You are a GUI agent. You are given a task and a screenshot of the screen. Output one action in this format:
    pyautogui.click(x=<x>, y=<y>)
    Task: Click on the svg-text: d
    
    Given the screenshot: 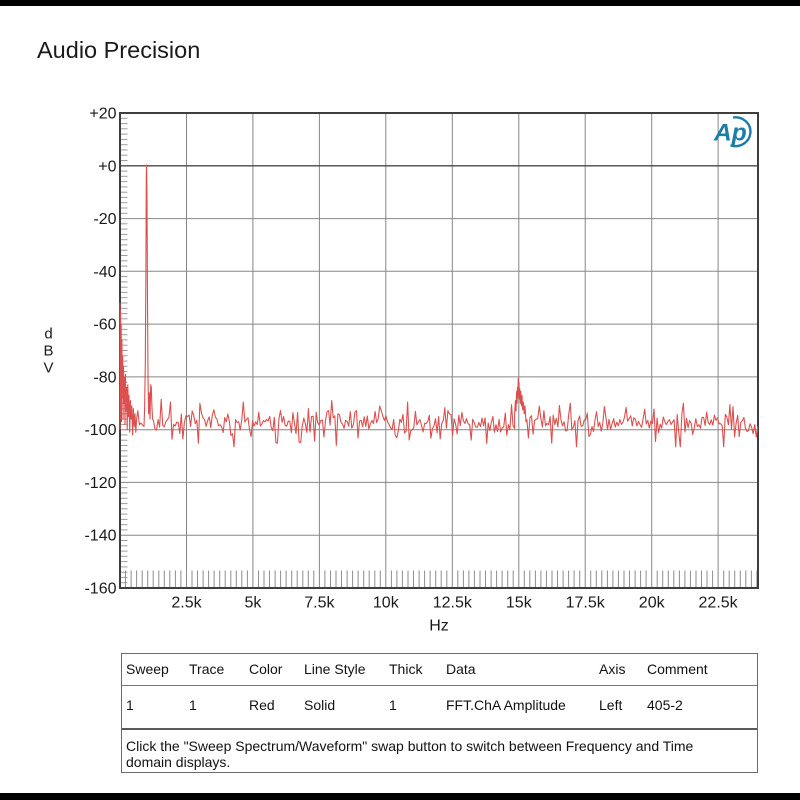 What is the action you would take?
    pyautogui.click(x=48, y=334)
    